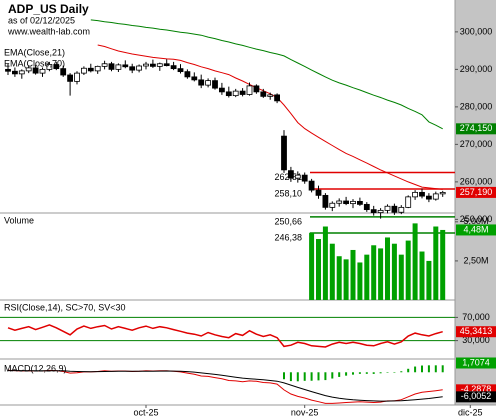 This screenshot has height=420, width=496. What do you see at coordinates (476, 340) in the screenshot?
I see `y-tick-label: 30,000` at bounding box center [476, 340].